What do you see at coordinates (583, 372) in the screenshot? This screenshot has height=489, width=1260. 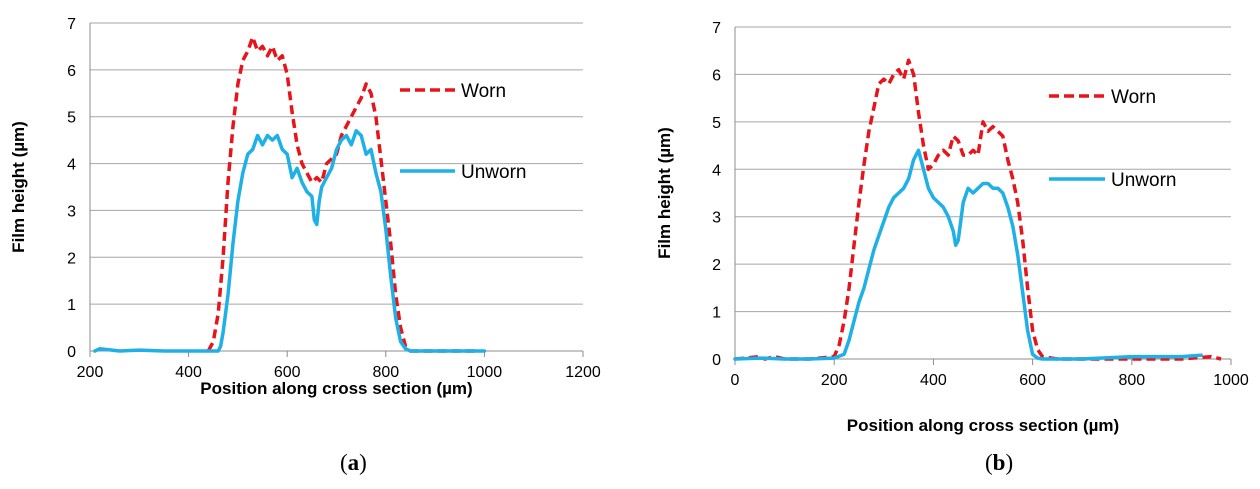 I see `x-tick-label: 1200` at bounding box center [583, 372].